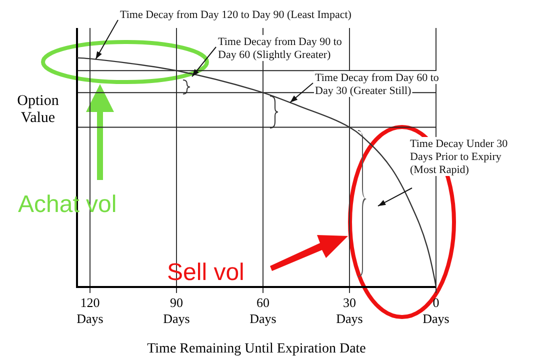  I want to click on x-axis-title: Time Remaining Until Expiration Date, so click(256, 348).